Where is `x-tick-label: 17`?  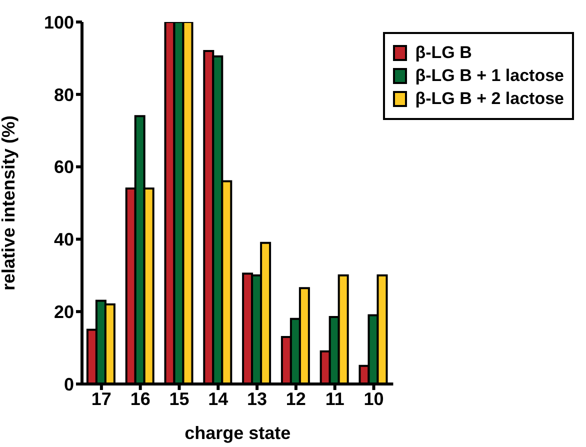
x-tick-label: 17 is located at coordinates (101, 398).